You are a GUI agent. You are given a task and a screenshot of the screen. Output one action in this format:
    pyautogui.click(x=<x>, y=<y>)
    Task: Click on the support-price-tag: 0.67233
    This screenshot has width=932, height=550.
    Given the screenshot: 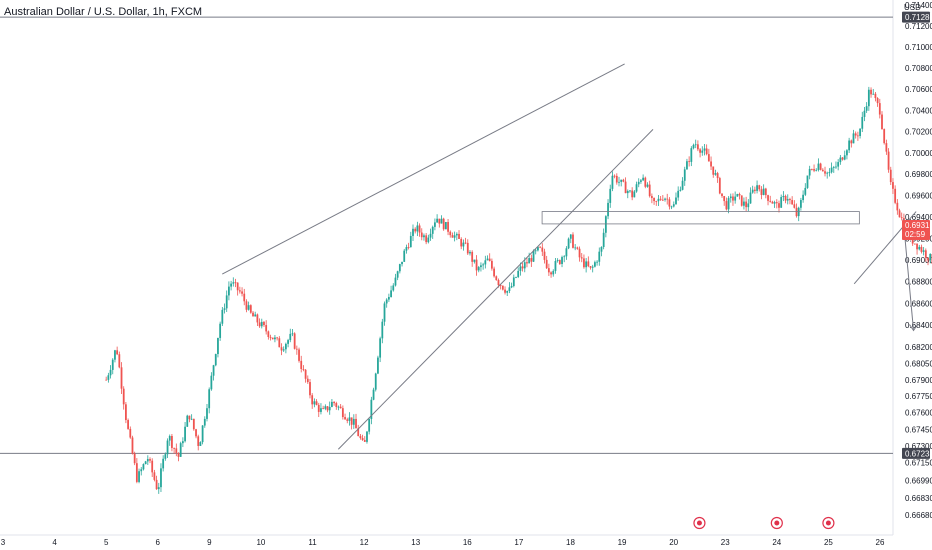 What is the action you would take?
    pyautogui.click(x=917, y=453)
    